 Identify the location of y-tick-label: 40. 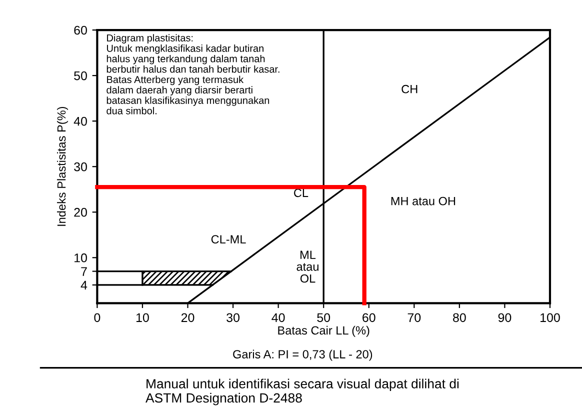
(80, 121).